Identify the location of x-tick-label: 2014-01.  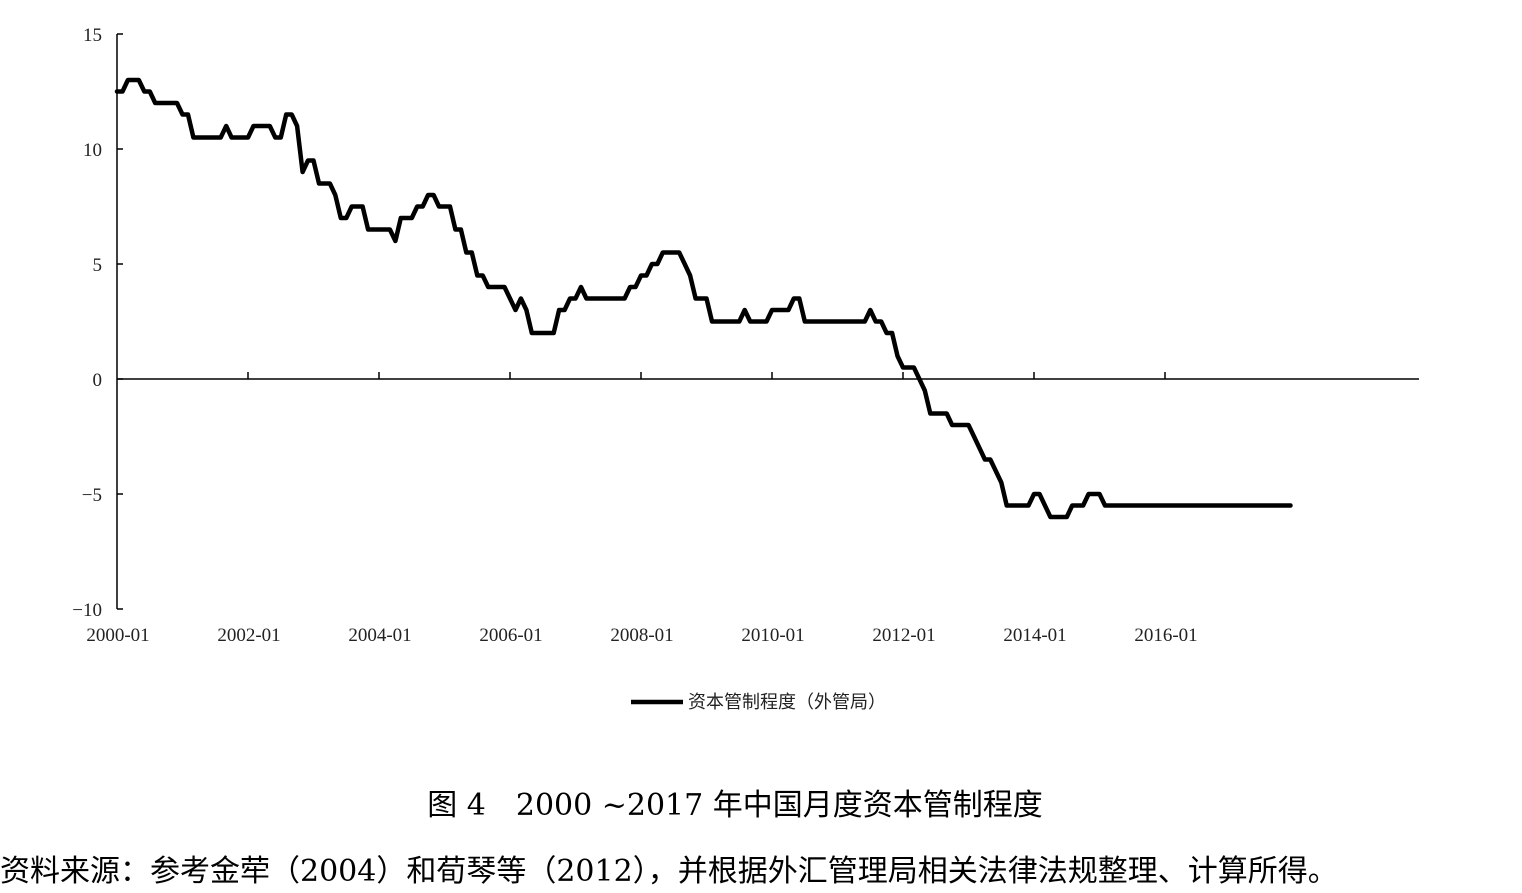
(1034, 635).